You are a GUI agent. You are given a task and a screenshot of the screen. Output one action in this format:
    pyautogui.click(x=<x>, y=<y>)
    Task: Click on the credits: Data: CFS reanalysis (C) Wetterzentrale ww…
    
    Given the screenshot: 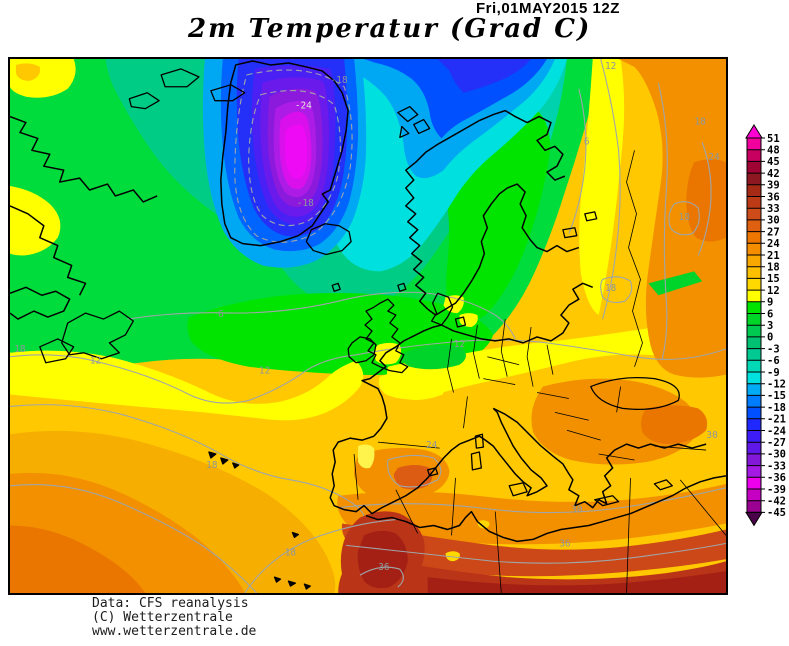 What is the action you would take?
    pyautogui.click(x=174, y=618)
    